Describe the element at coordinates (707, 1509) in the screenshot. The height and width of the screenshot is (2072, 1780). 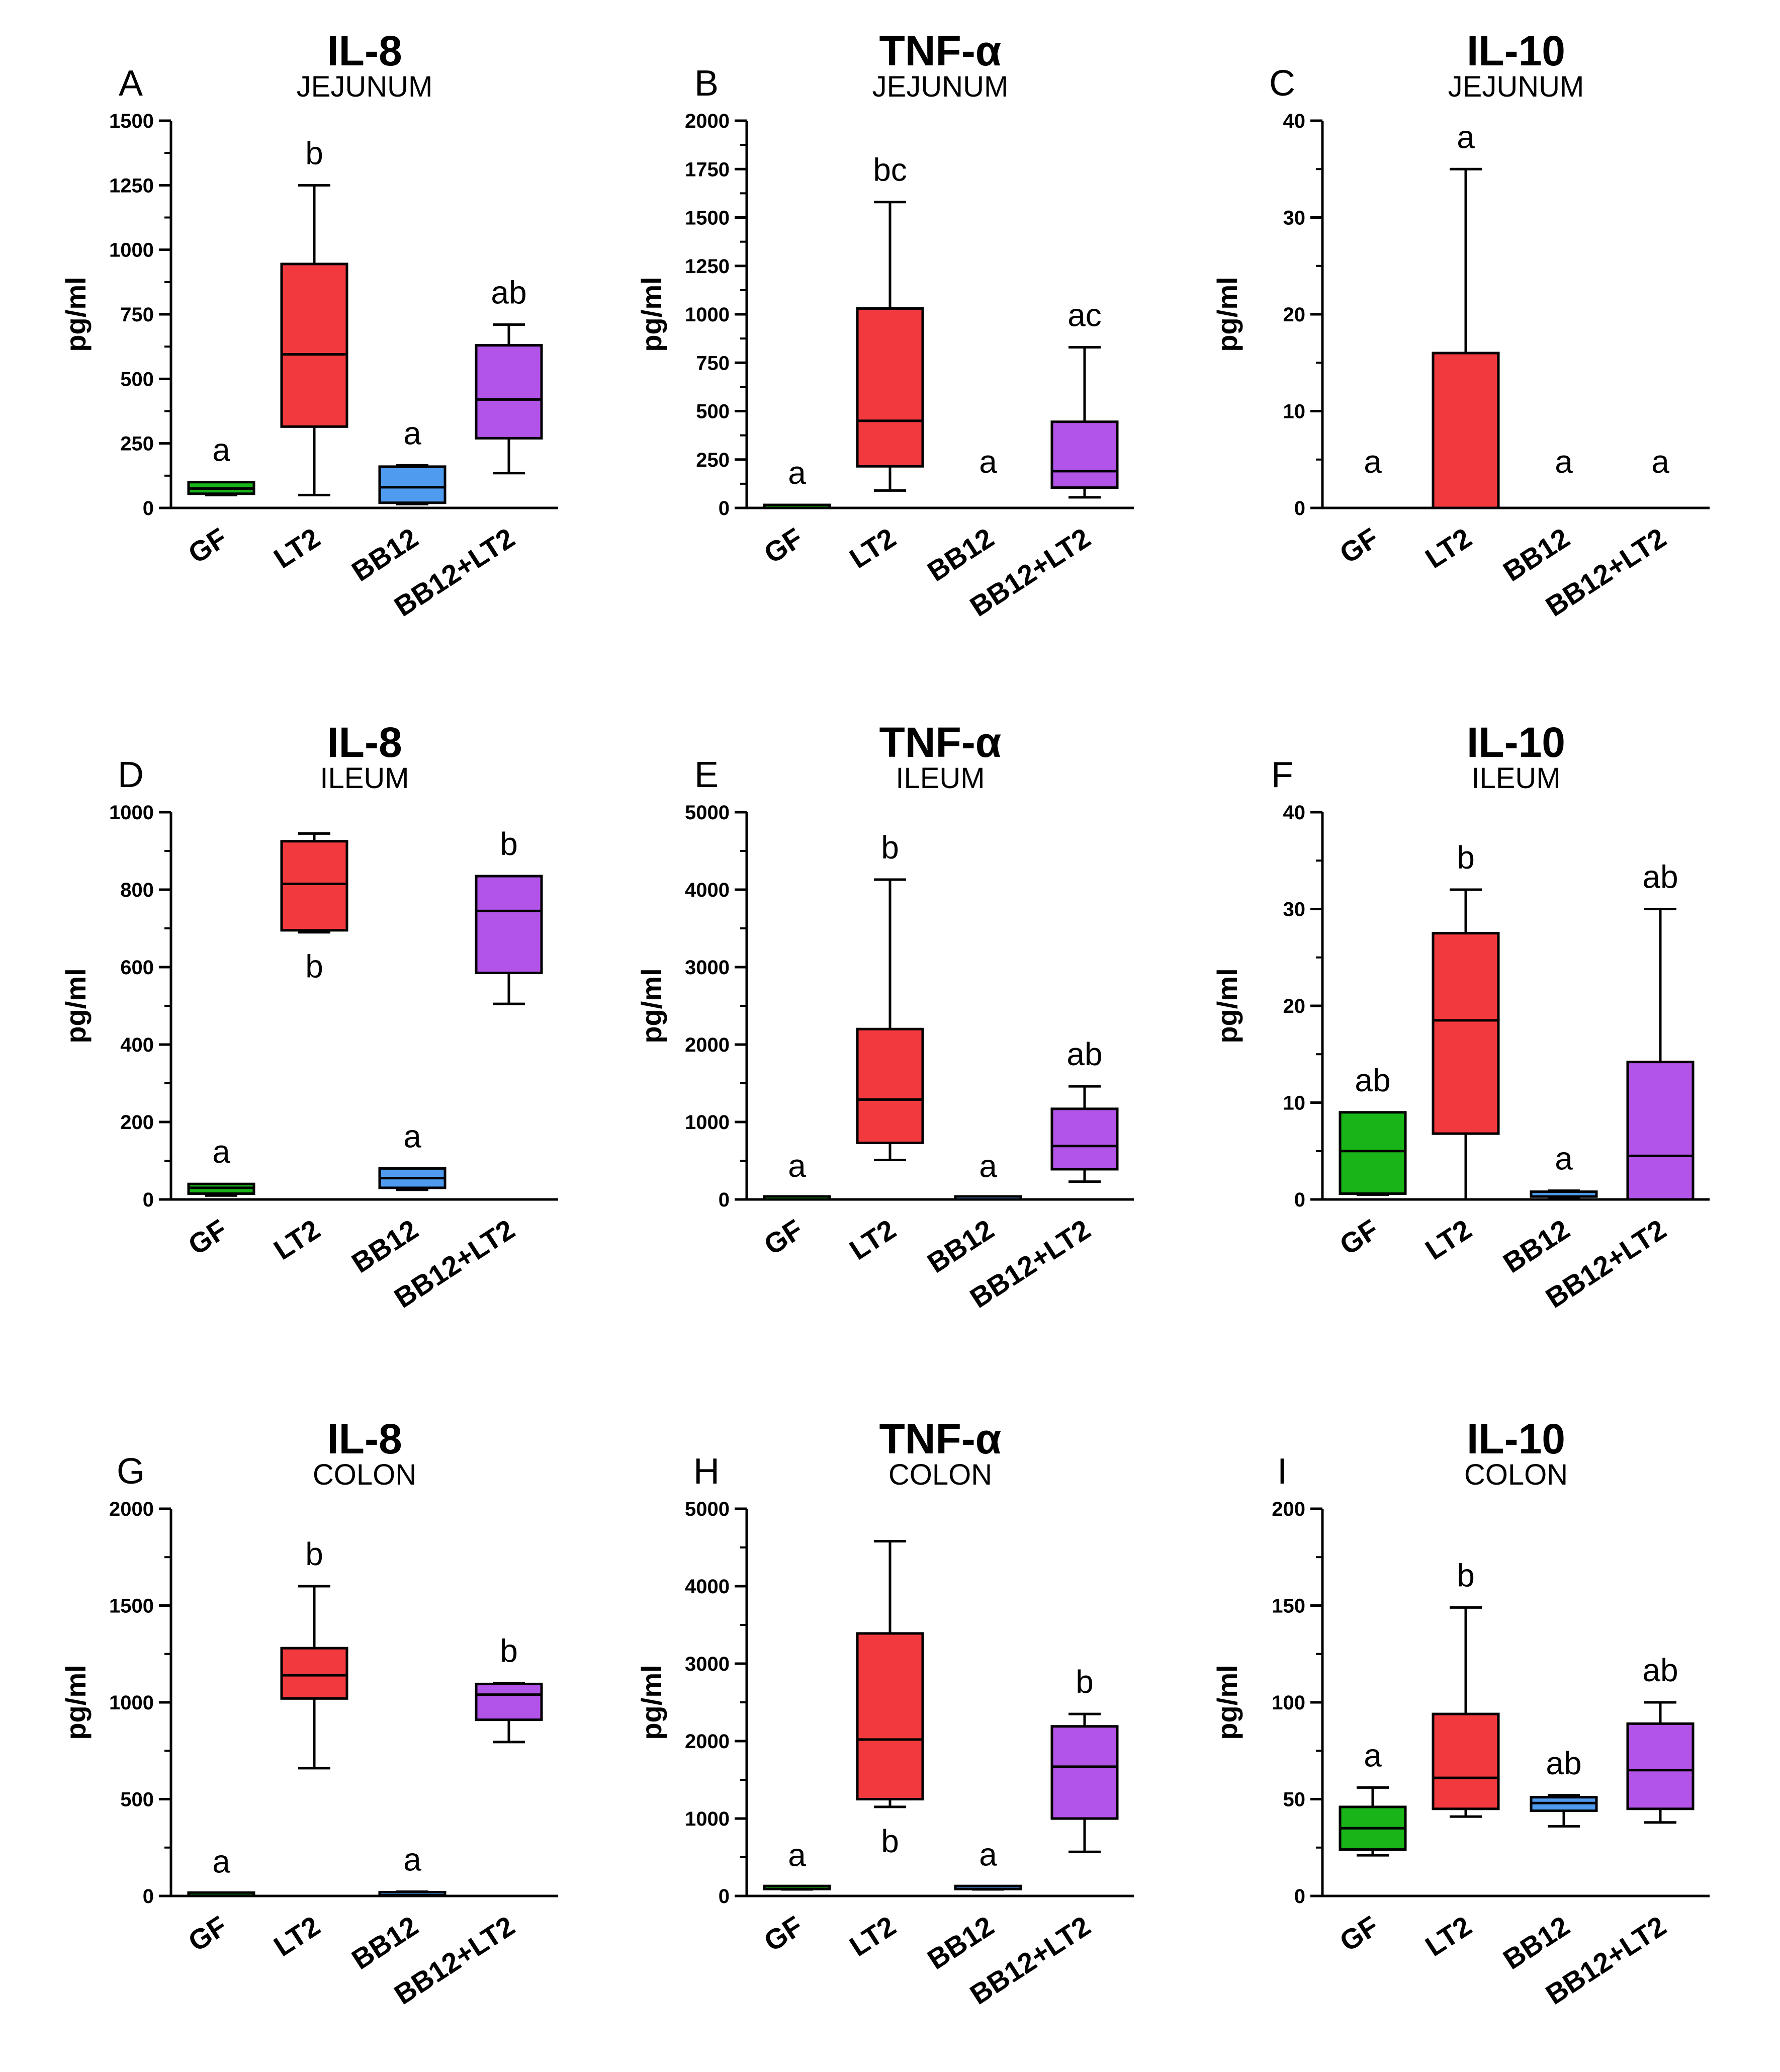
I see `y-tick-label: 5000` at that location.